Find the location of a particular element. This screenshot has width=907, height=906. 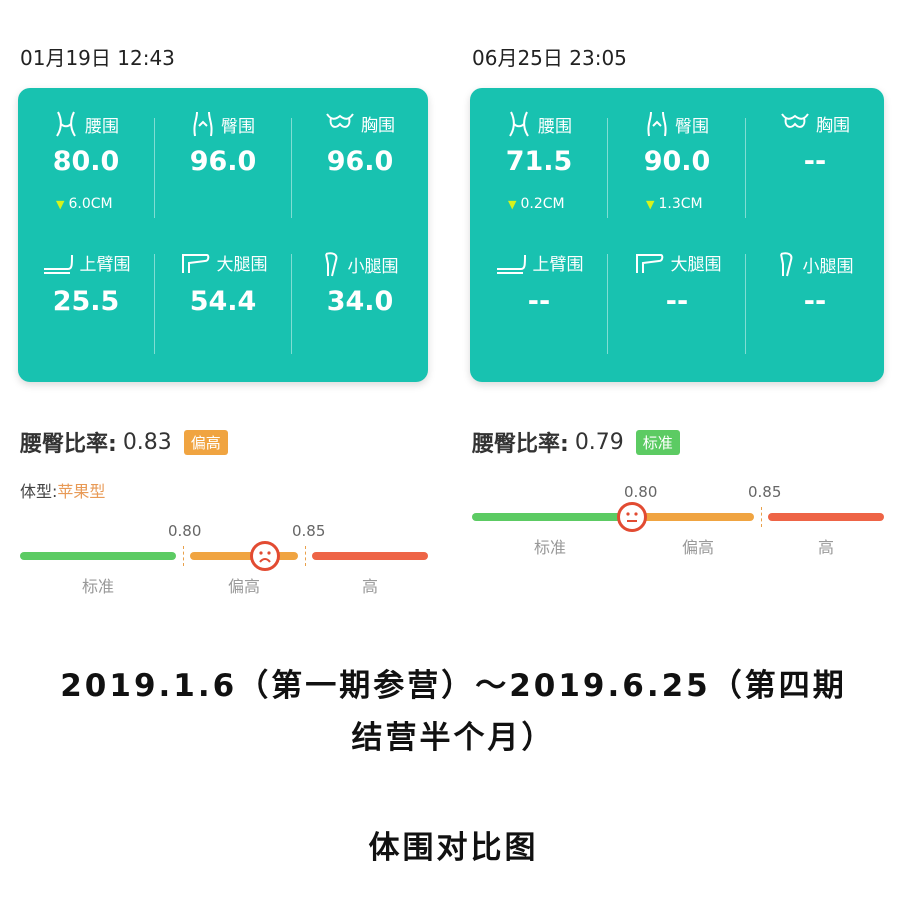

timestamp: 06月25日 23:05 is located at coordinates (549, 58).